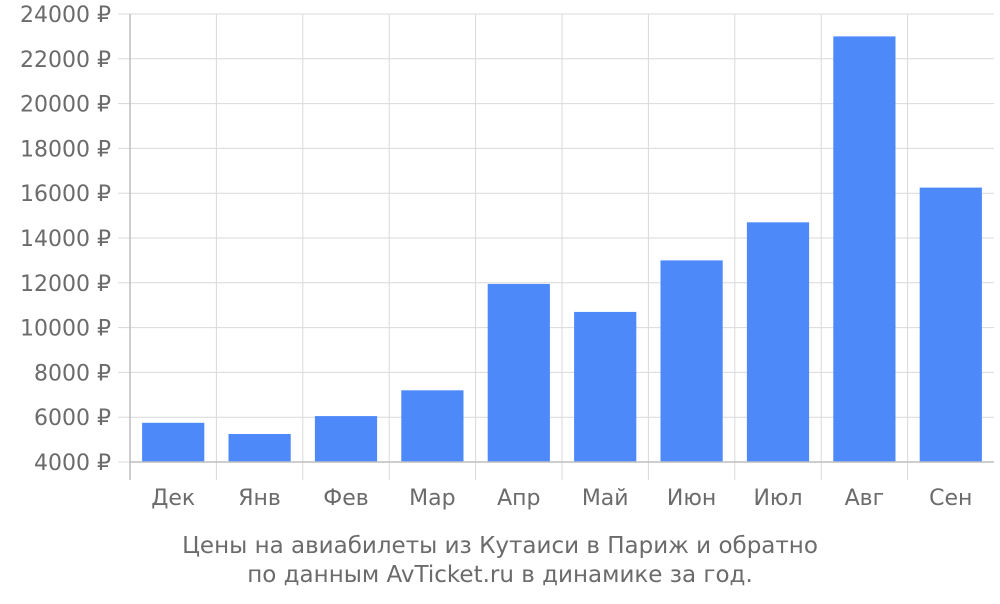 The height and width of the screenshot is (604, 1000). Describe the element at coordinates (65, 284) in the screenshot. I see `y-tick-label: 12000 ₽` at that location.